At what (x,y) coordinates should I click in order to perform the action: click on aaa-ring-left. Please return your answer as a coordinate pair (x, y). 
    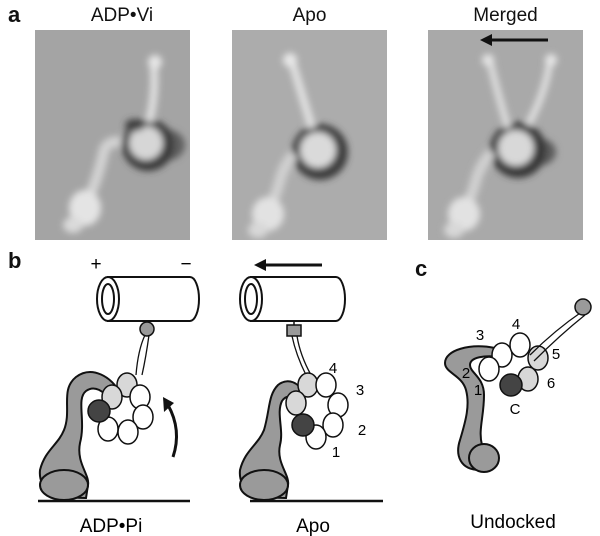
    Looking at the image, I should click on (120, 408).